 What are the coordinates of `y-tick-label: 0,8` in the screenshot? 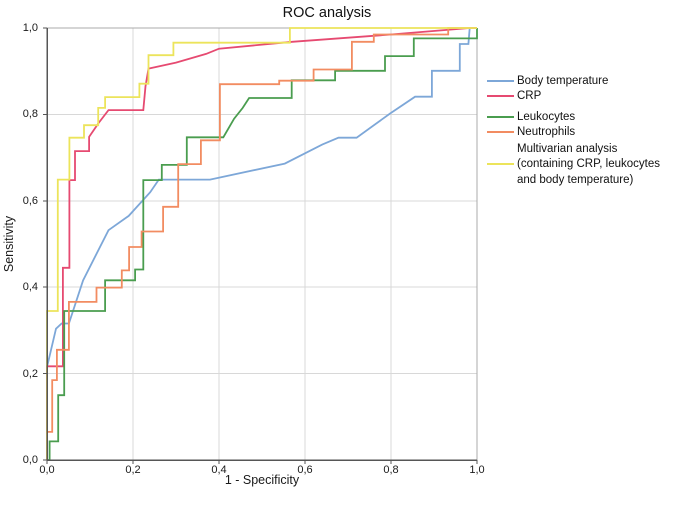 It's located at (30, 114).